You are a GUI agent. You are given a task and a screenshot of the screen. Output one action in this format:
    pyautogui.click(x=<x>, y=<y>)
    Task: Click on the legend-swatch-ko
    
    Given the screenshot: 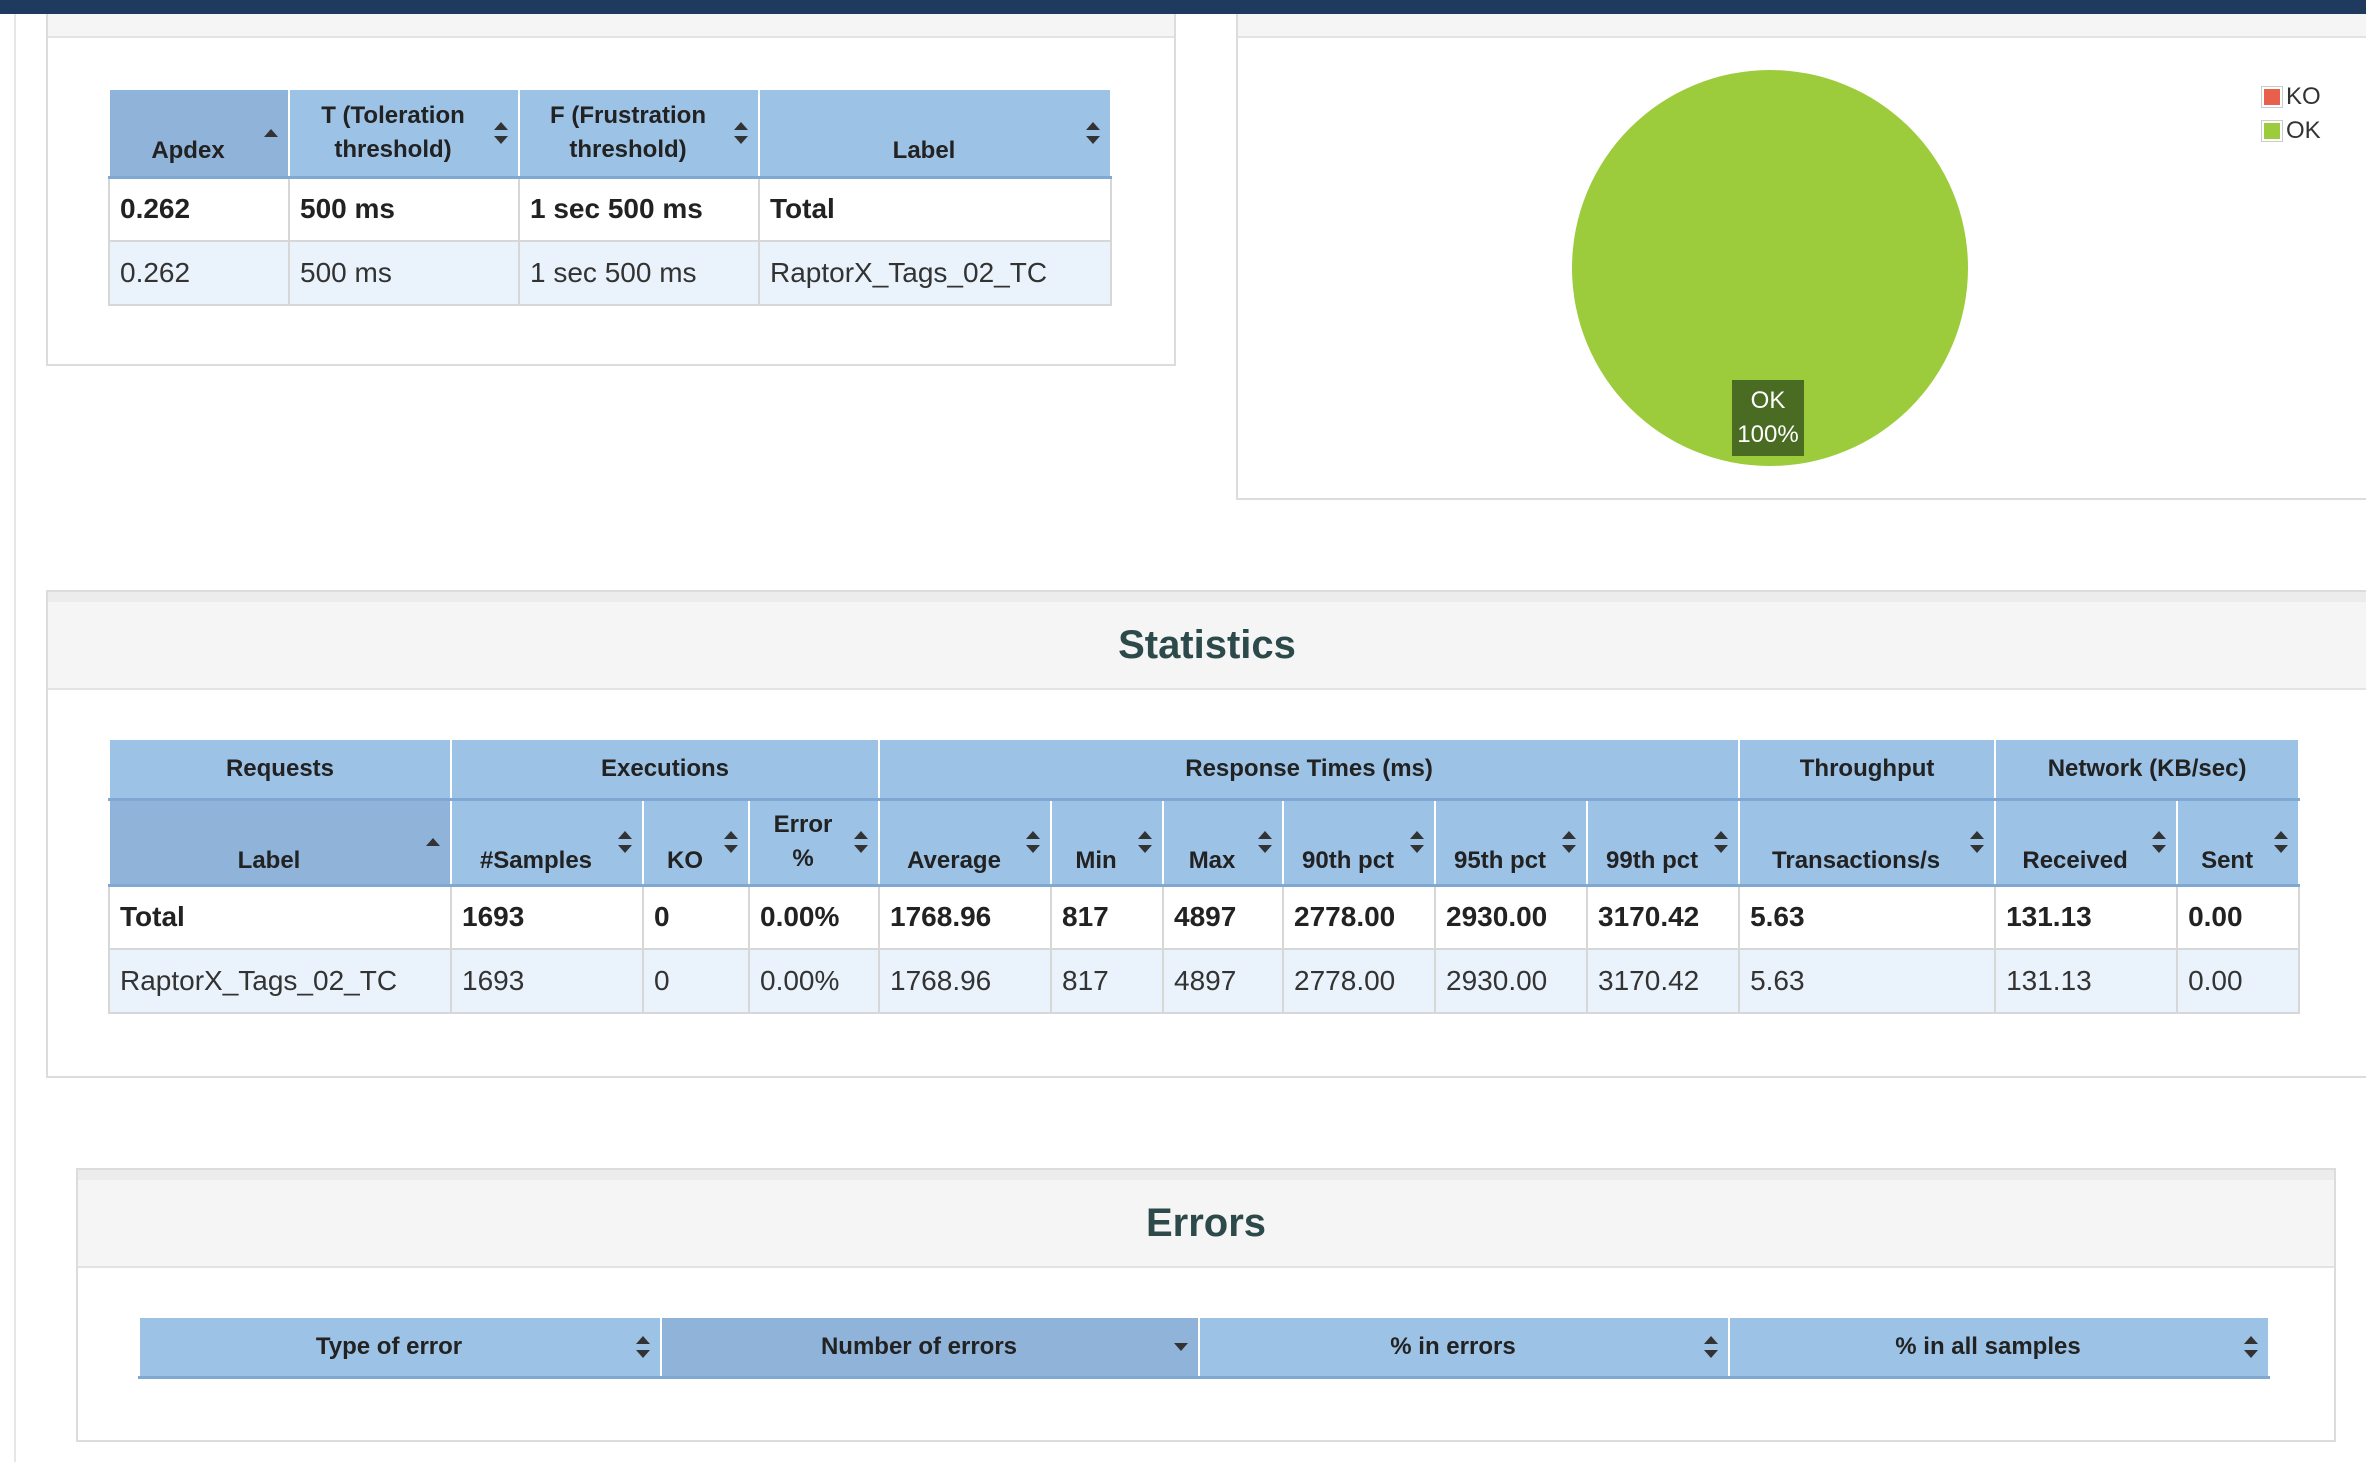 What is the action you would take?
    pyautogui.click(x=2272, y=97)
    